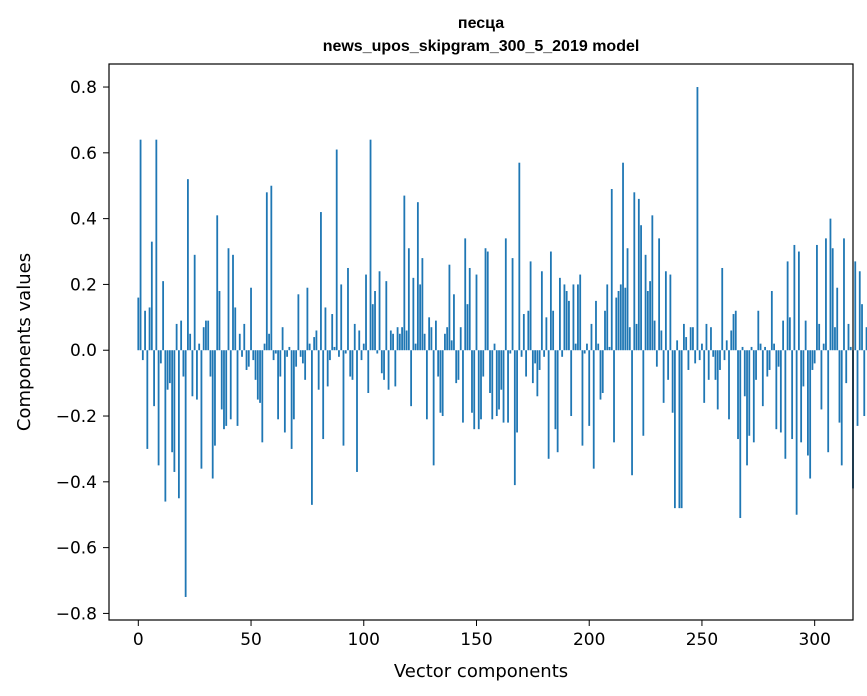 Image resolution: width=867 pixels, height=696 pixels. What do you see at coordinates (481, 46) in the screenshot?
I see `chart-subtitle: news_upos_skipgram_300_5_2019 model` at bounding box center [481, 46].